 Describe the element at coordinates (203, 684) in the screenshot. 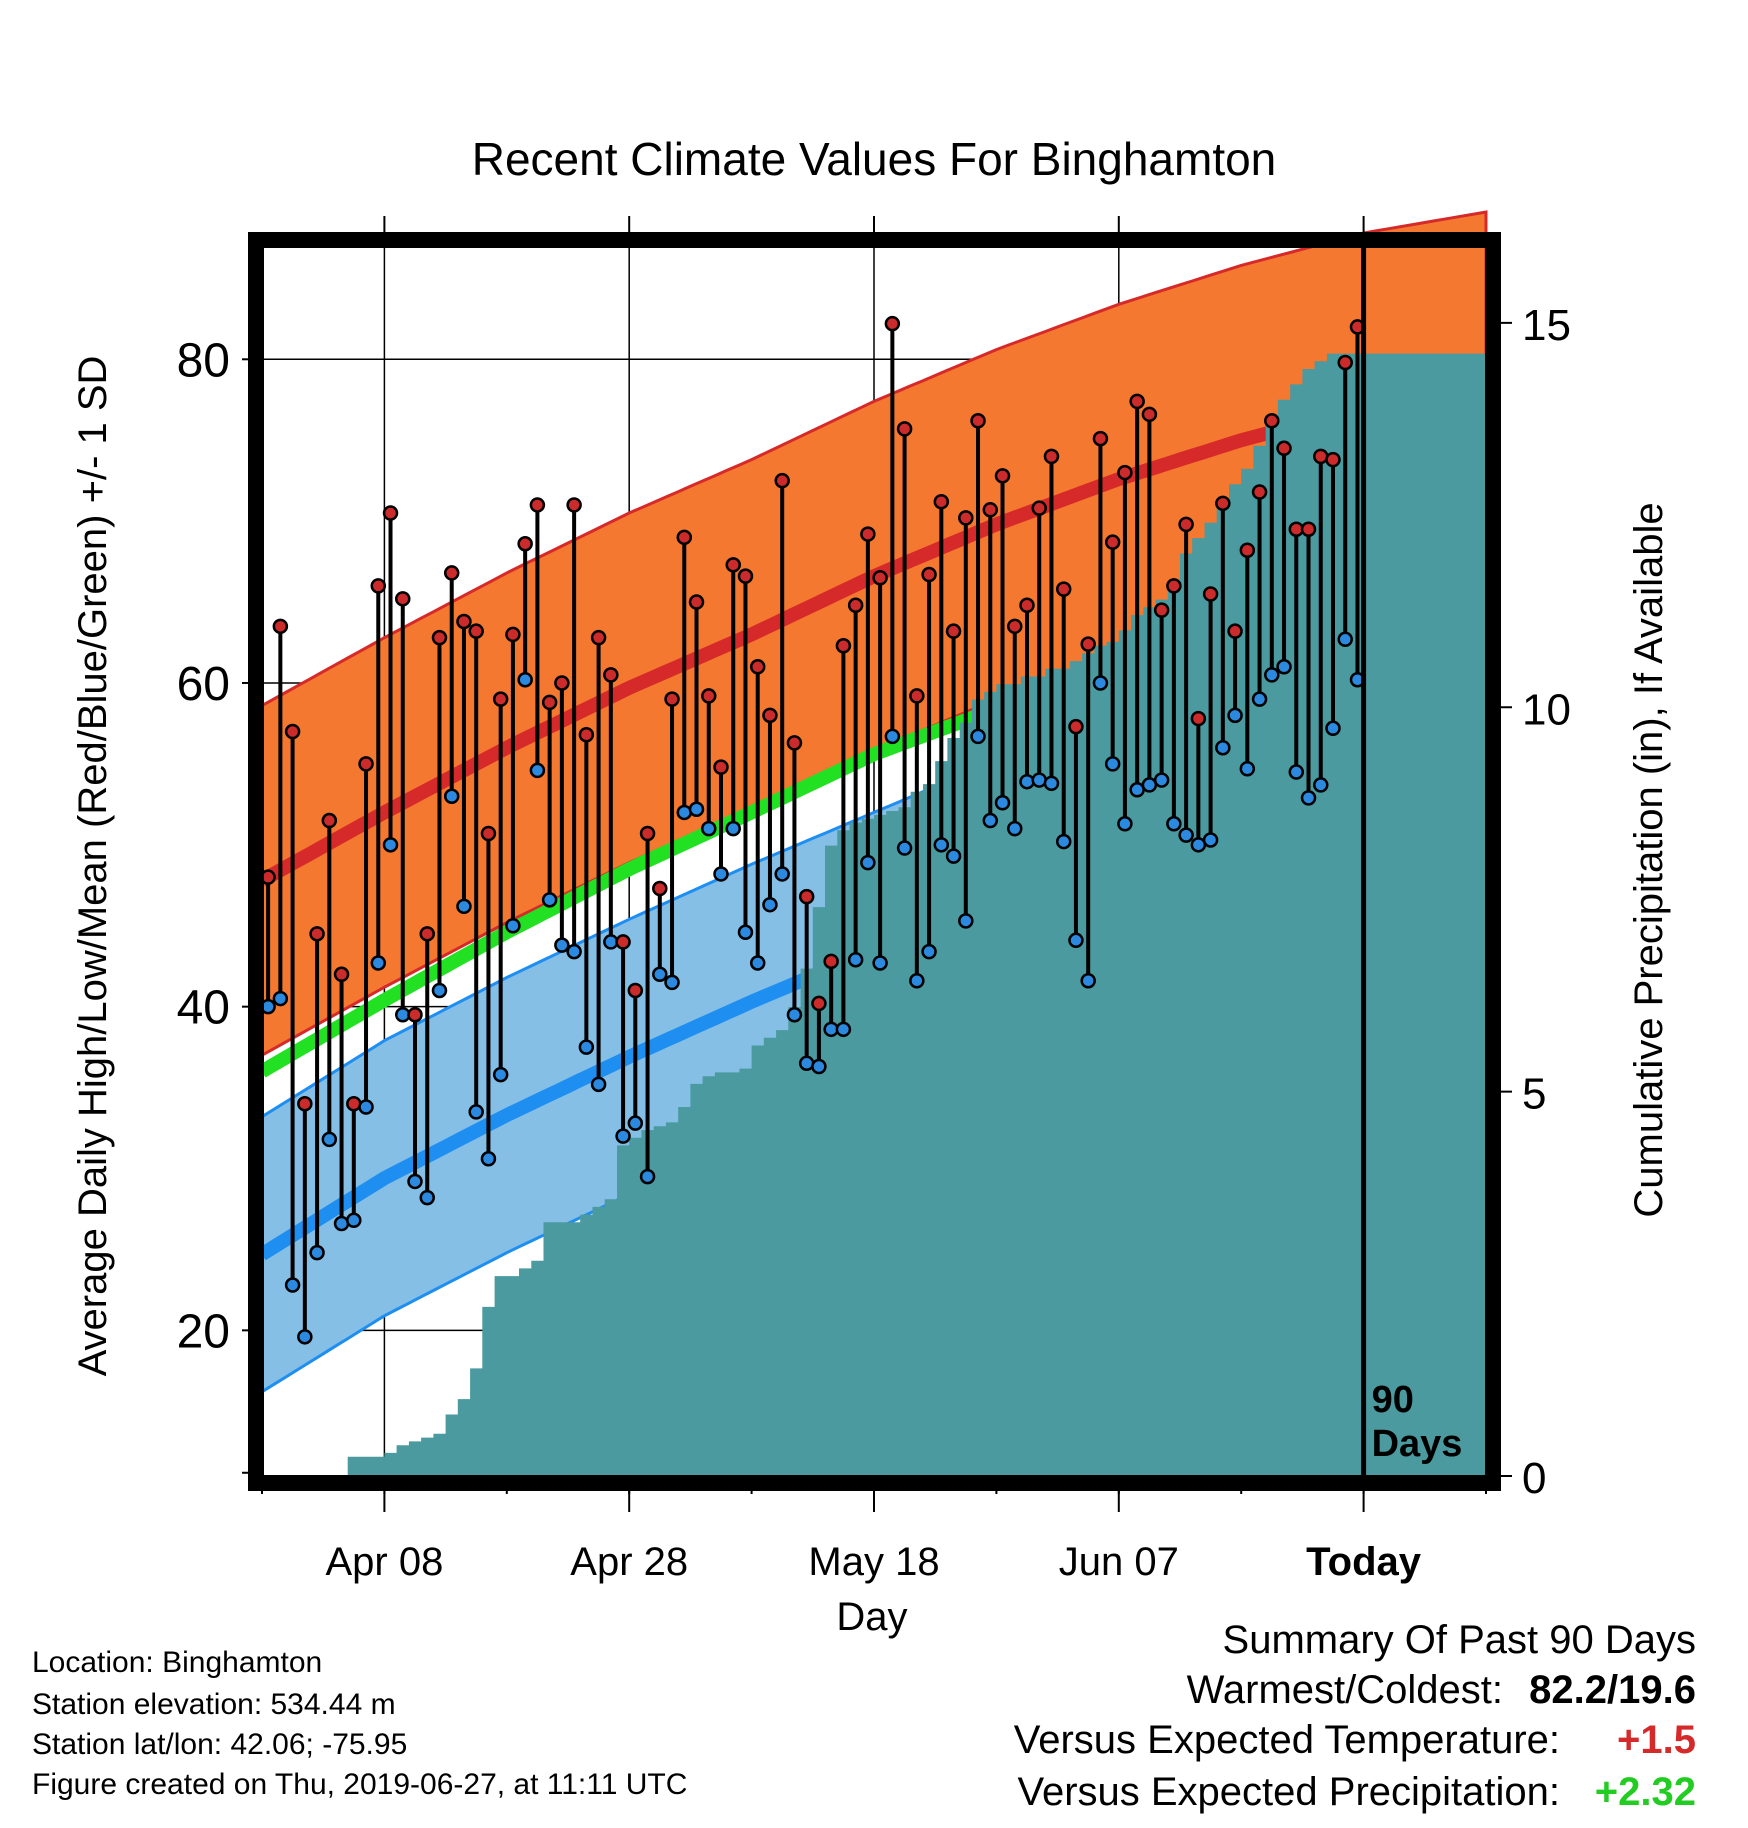

I see `y-tick-label: 60` at that location.